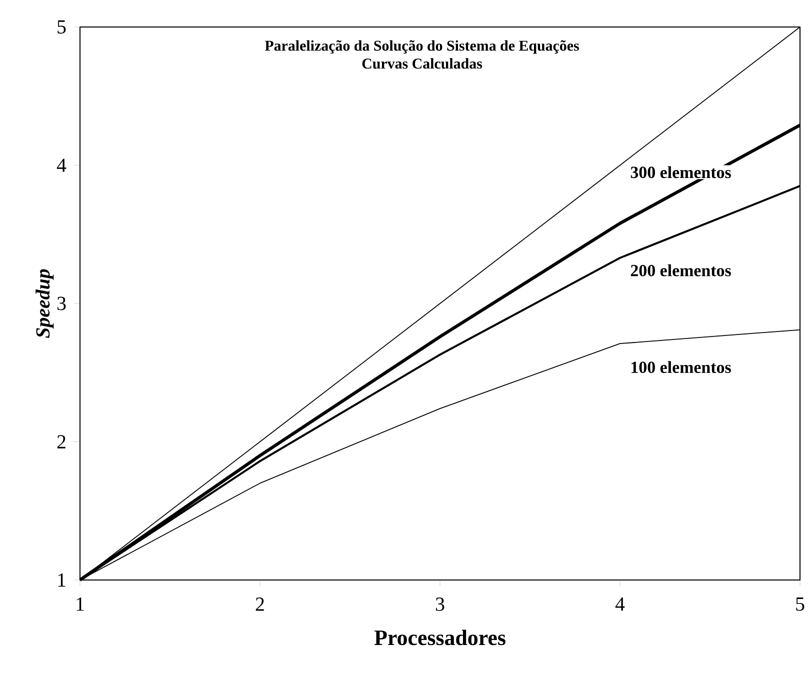 The height and width of the screenshot is (686, 810). What do you see at coordinates (62, 27) in the screenshot?
I see `y-tick-label: 5` at bounding box center [62, 27].